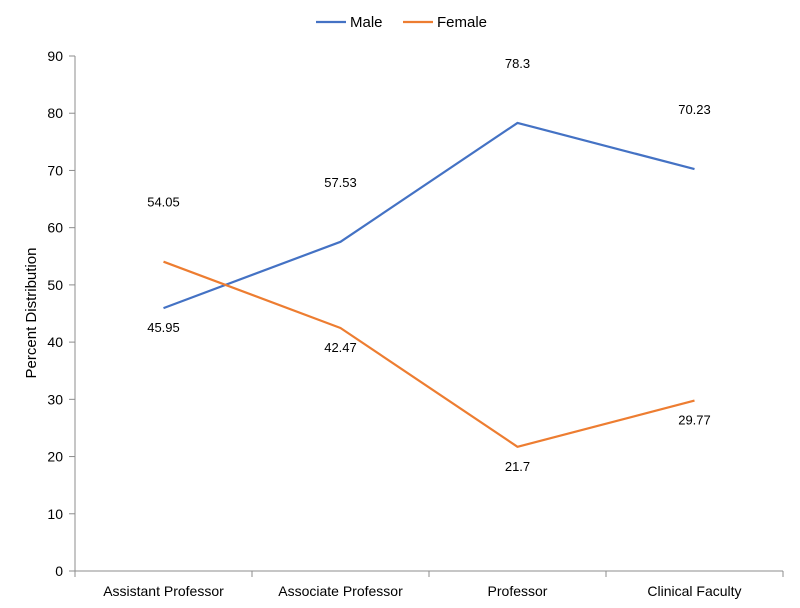  What do you see at coordinates (59, 571) in the screenshot?
I see `y-tick-label: 0` at bounding box center [59, 571].